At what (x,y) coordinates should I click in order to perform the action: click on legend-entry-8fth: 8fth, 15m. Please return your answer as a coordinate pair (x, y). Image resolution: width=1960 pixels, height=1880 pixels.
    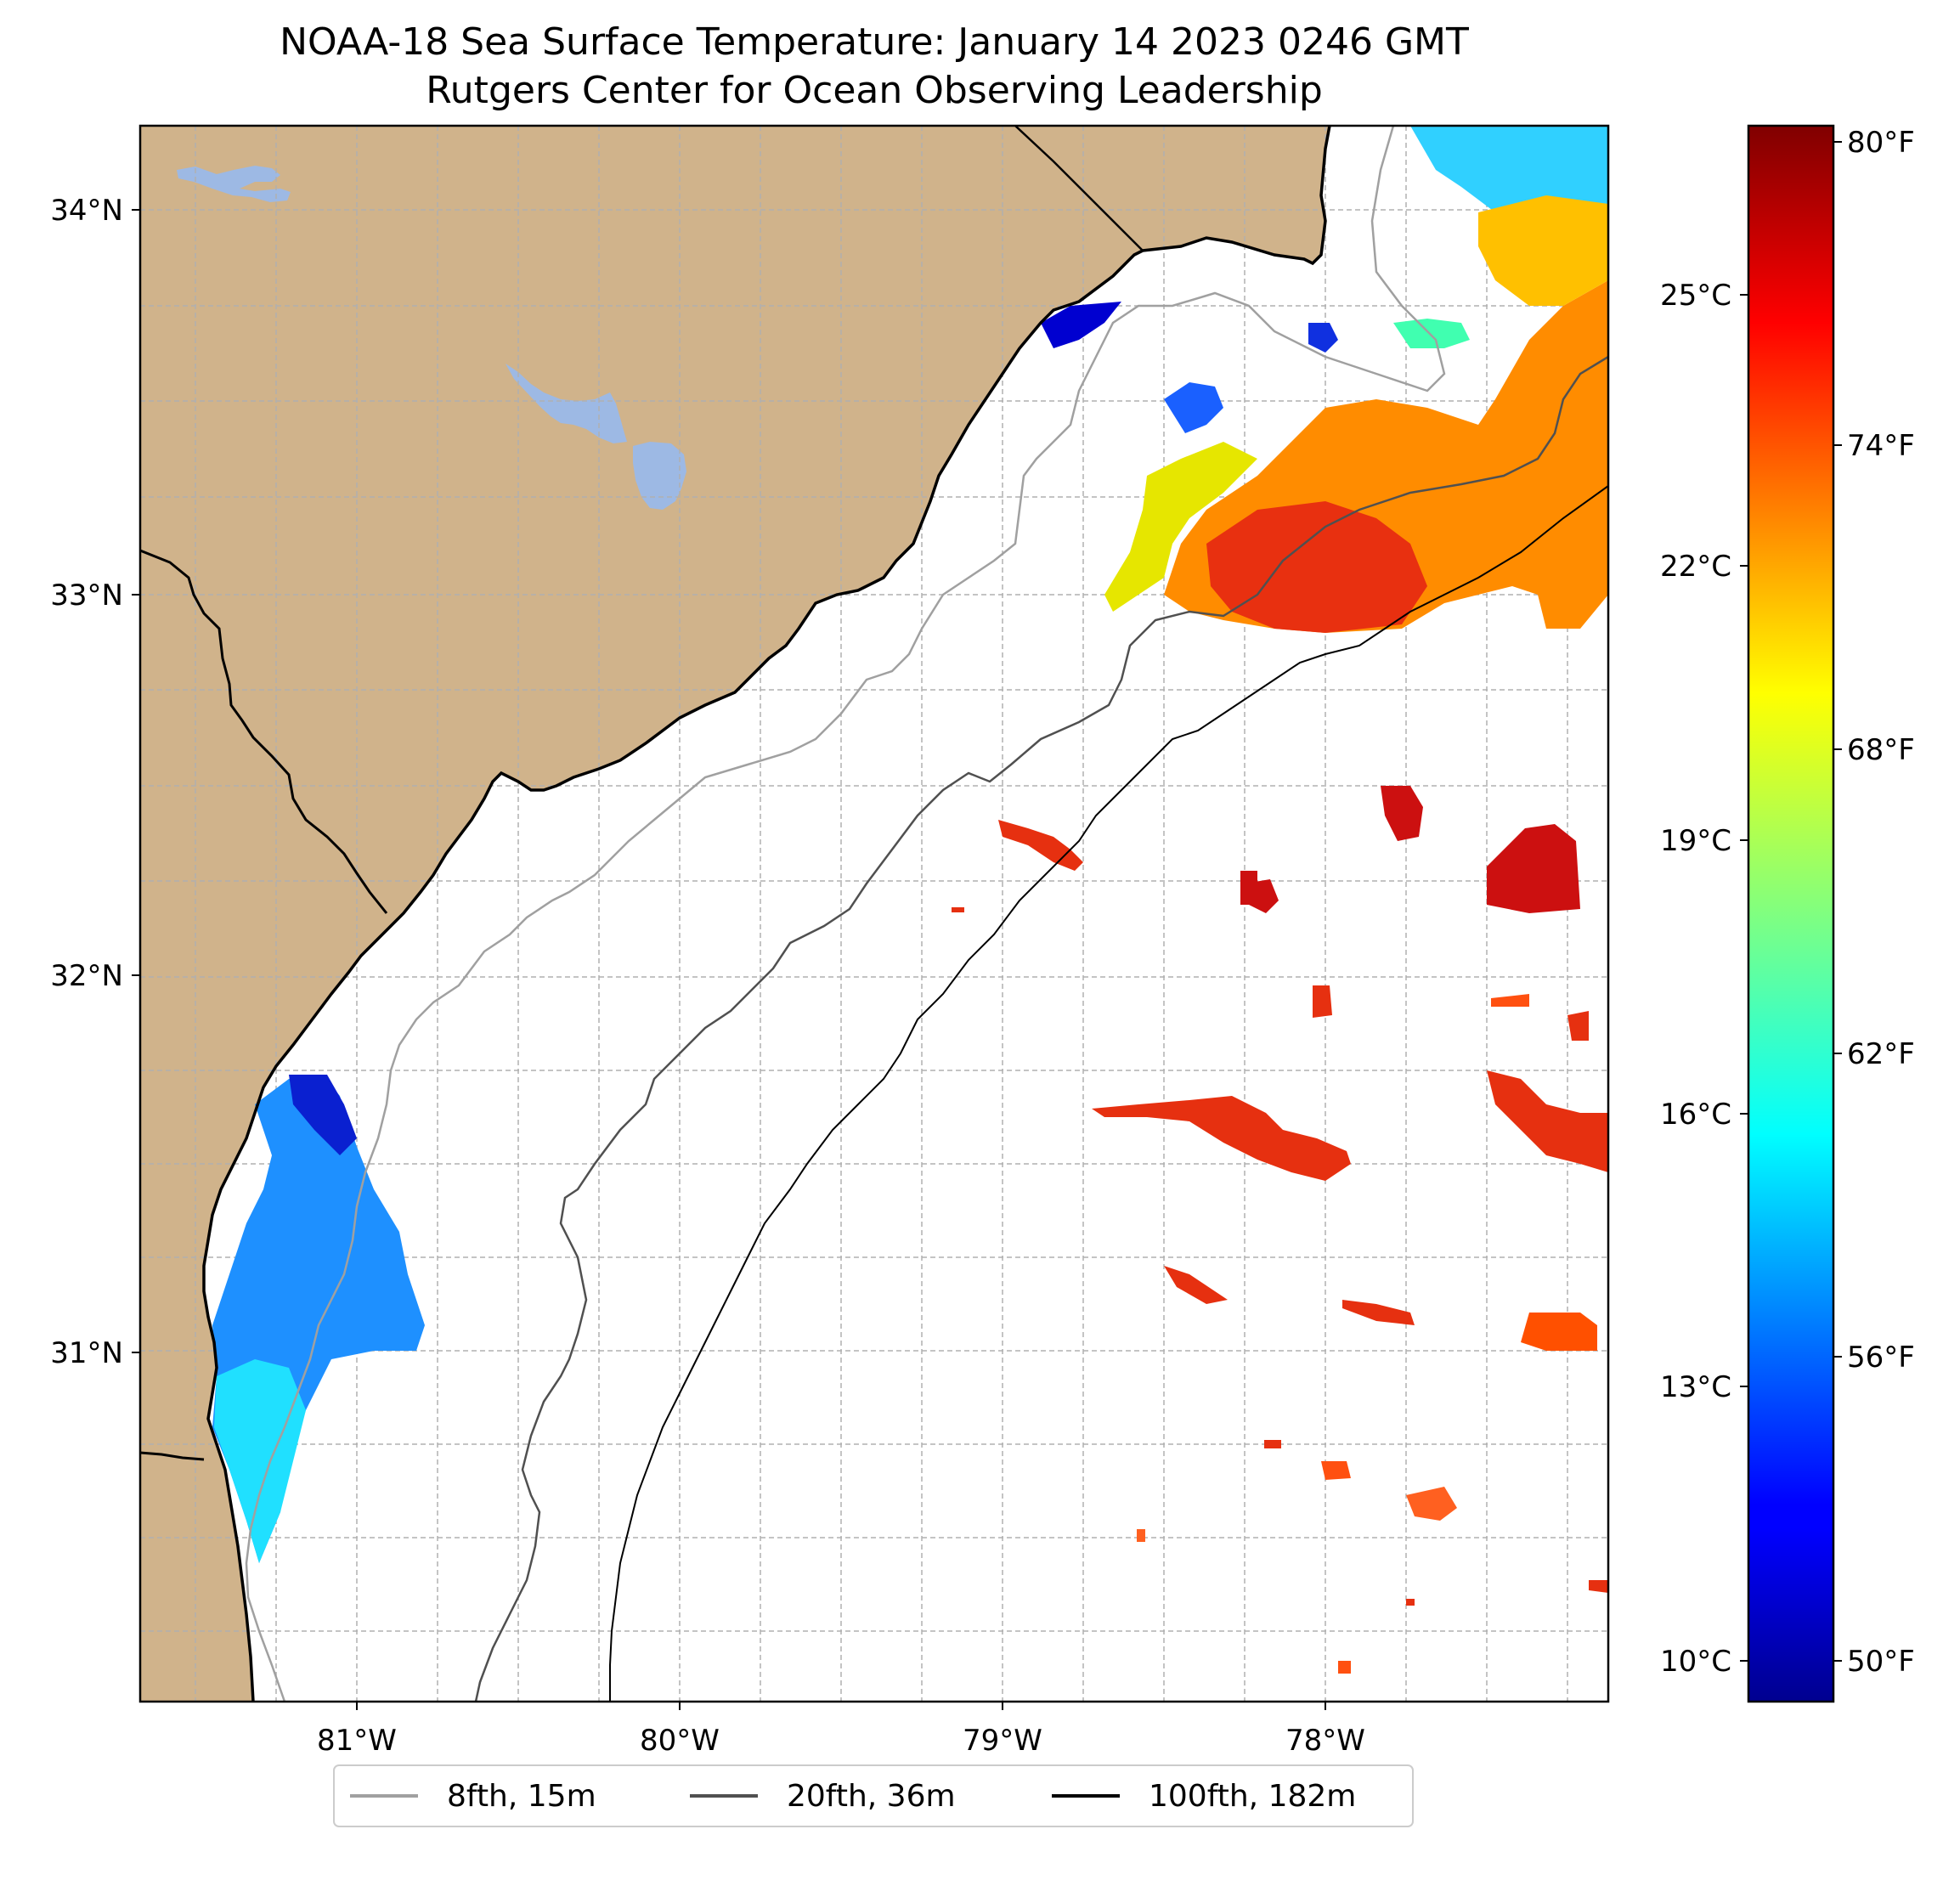
    Looking at the image, I should click on (473, 1797).